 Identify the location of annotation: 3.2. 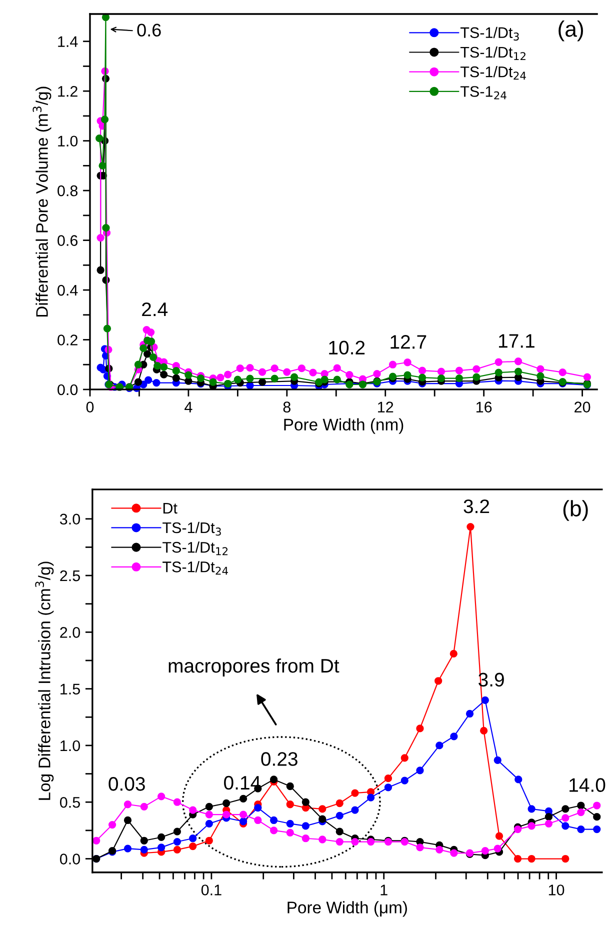
(477, 506).